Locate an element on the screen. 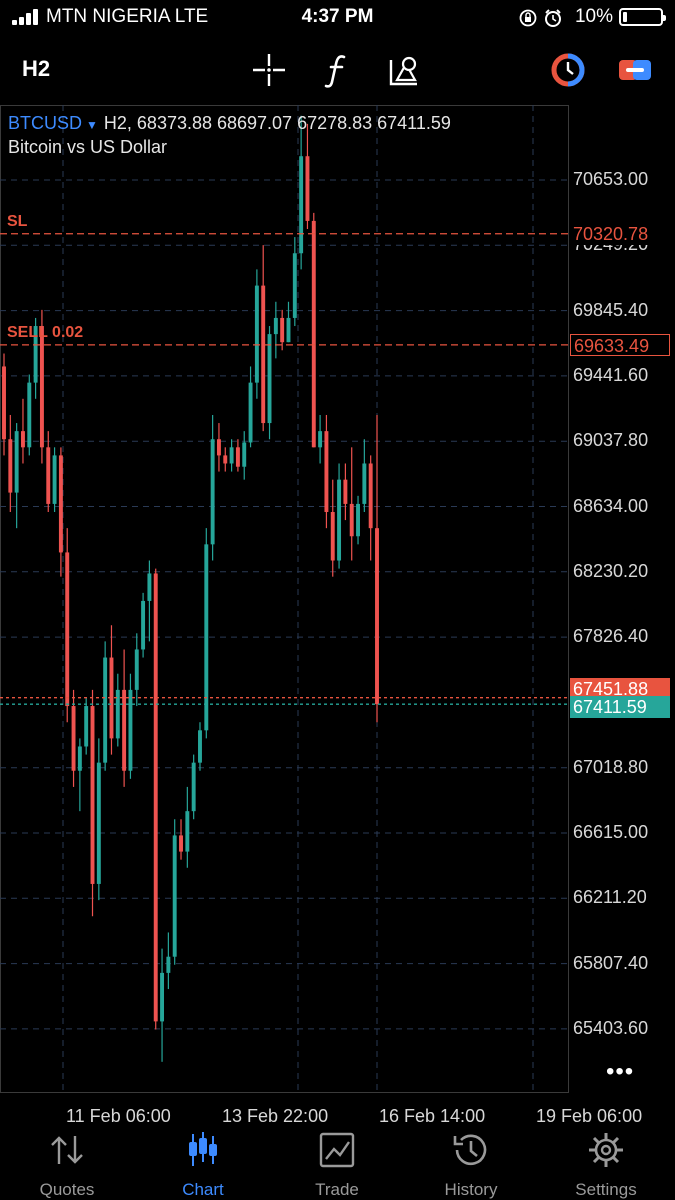 The height and width of the screenshot is (1200, 675). ohlc-readout: H2, 68373.88 68697.07 67278.83 67411.59 is located at coordinates (277, 123).